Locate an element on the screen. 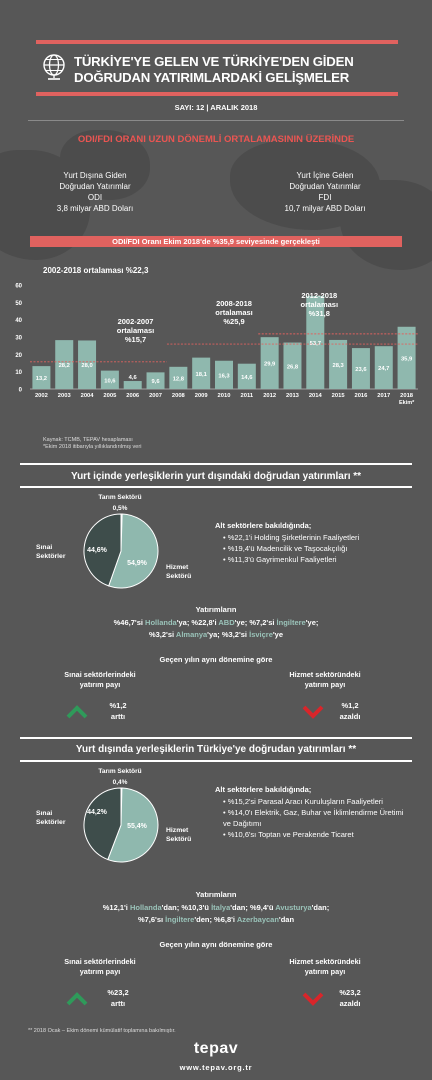 This screenshot has width=432, height=1080. investment-share-text: %46,7'si is located at coordinates (129, 622).